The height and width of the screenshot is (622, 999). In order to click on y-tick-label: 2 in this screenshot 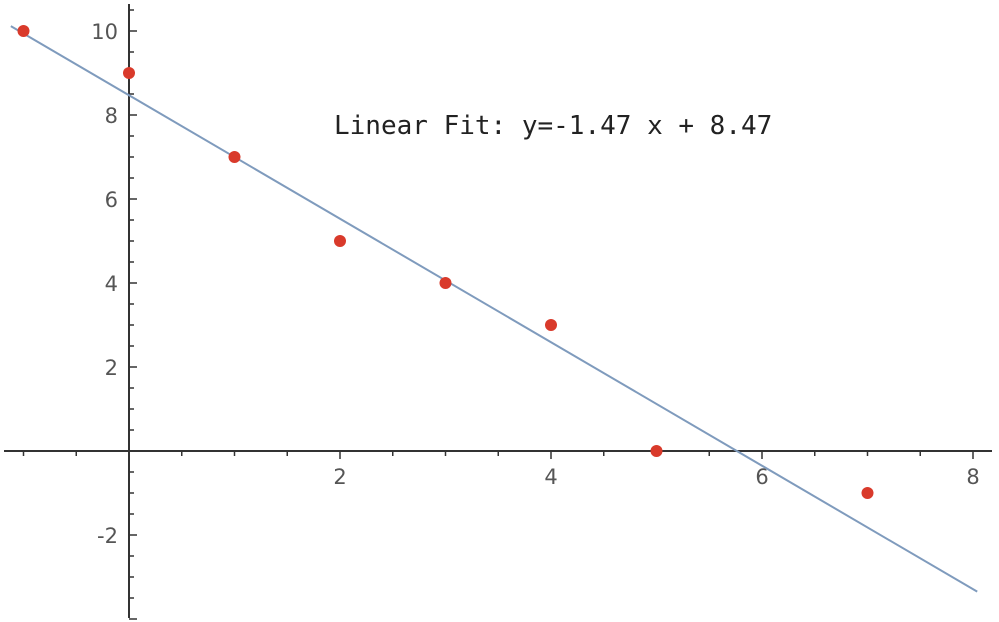, I will do `click(111, 368)`.